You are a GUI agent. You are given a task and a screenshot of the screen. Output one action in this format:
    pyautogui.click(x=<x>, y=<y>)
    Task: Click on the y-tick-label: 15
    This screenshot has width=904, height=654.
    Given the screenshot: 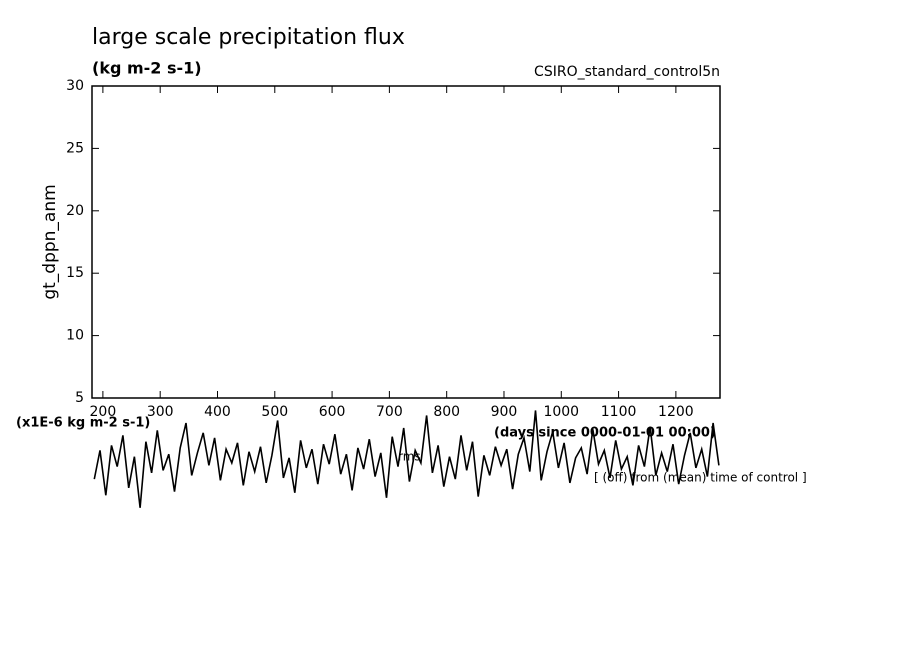 What is the action you would take?
    pyautogui.click(x=75, y=273)
    